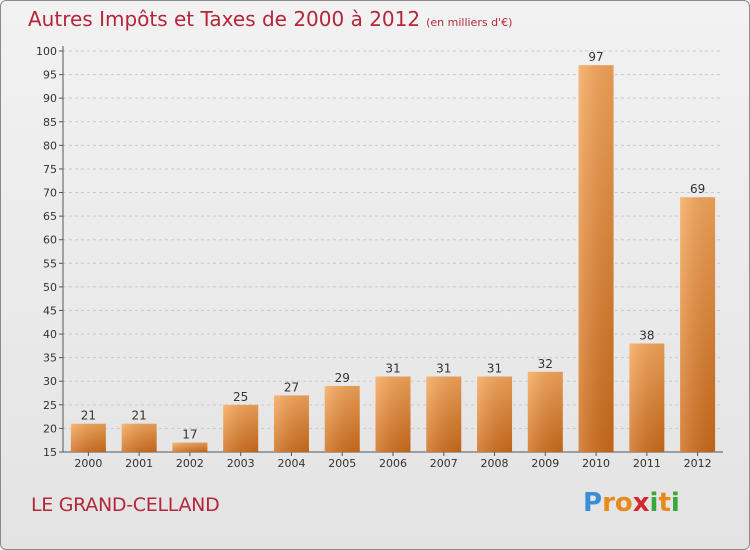  I want to click on y-tick-label: 55, so click(50, 263).